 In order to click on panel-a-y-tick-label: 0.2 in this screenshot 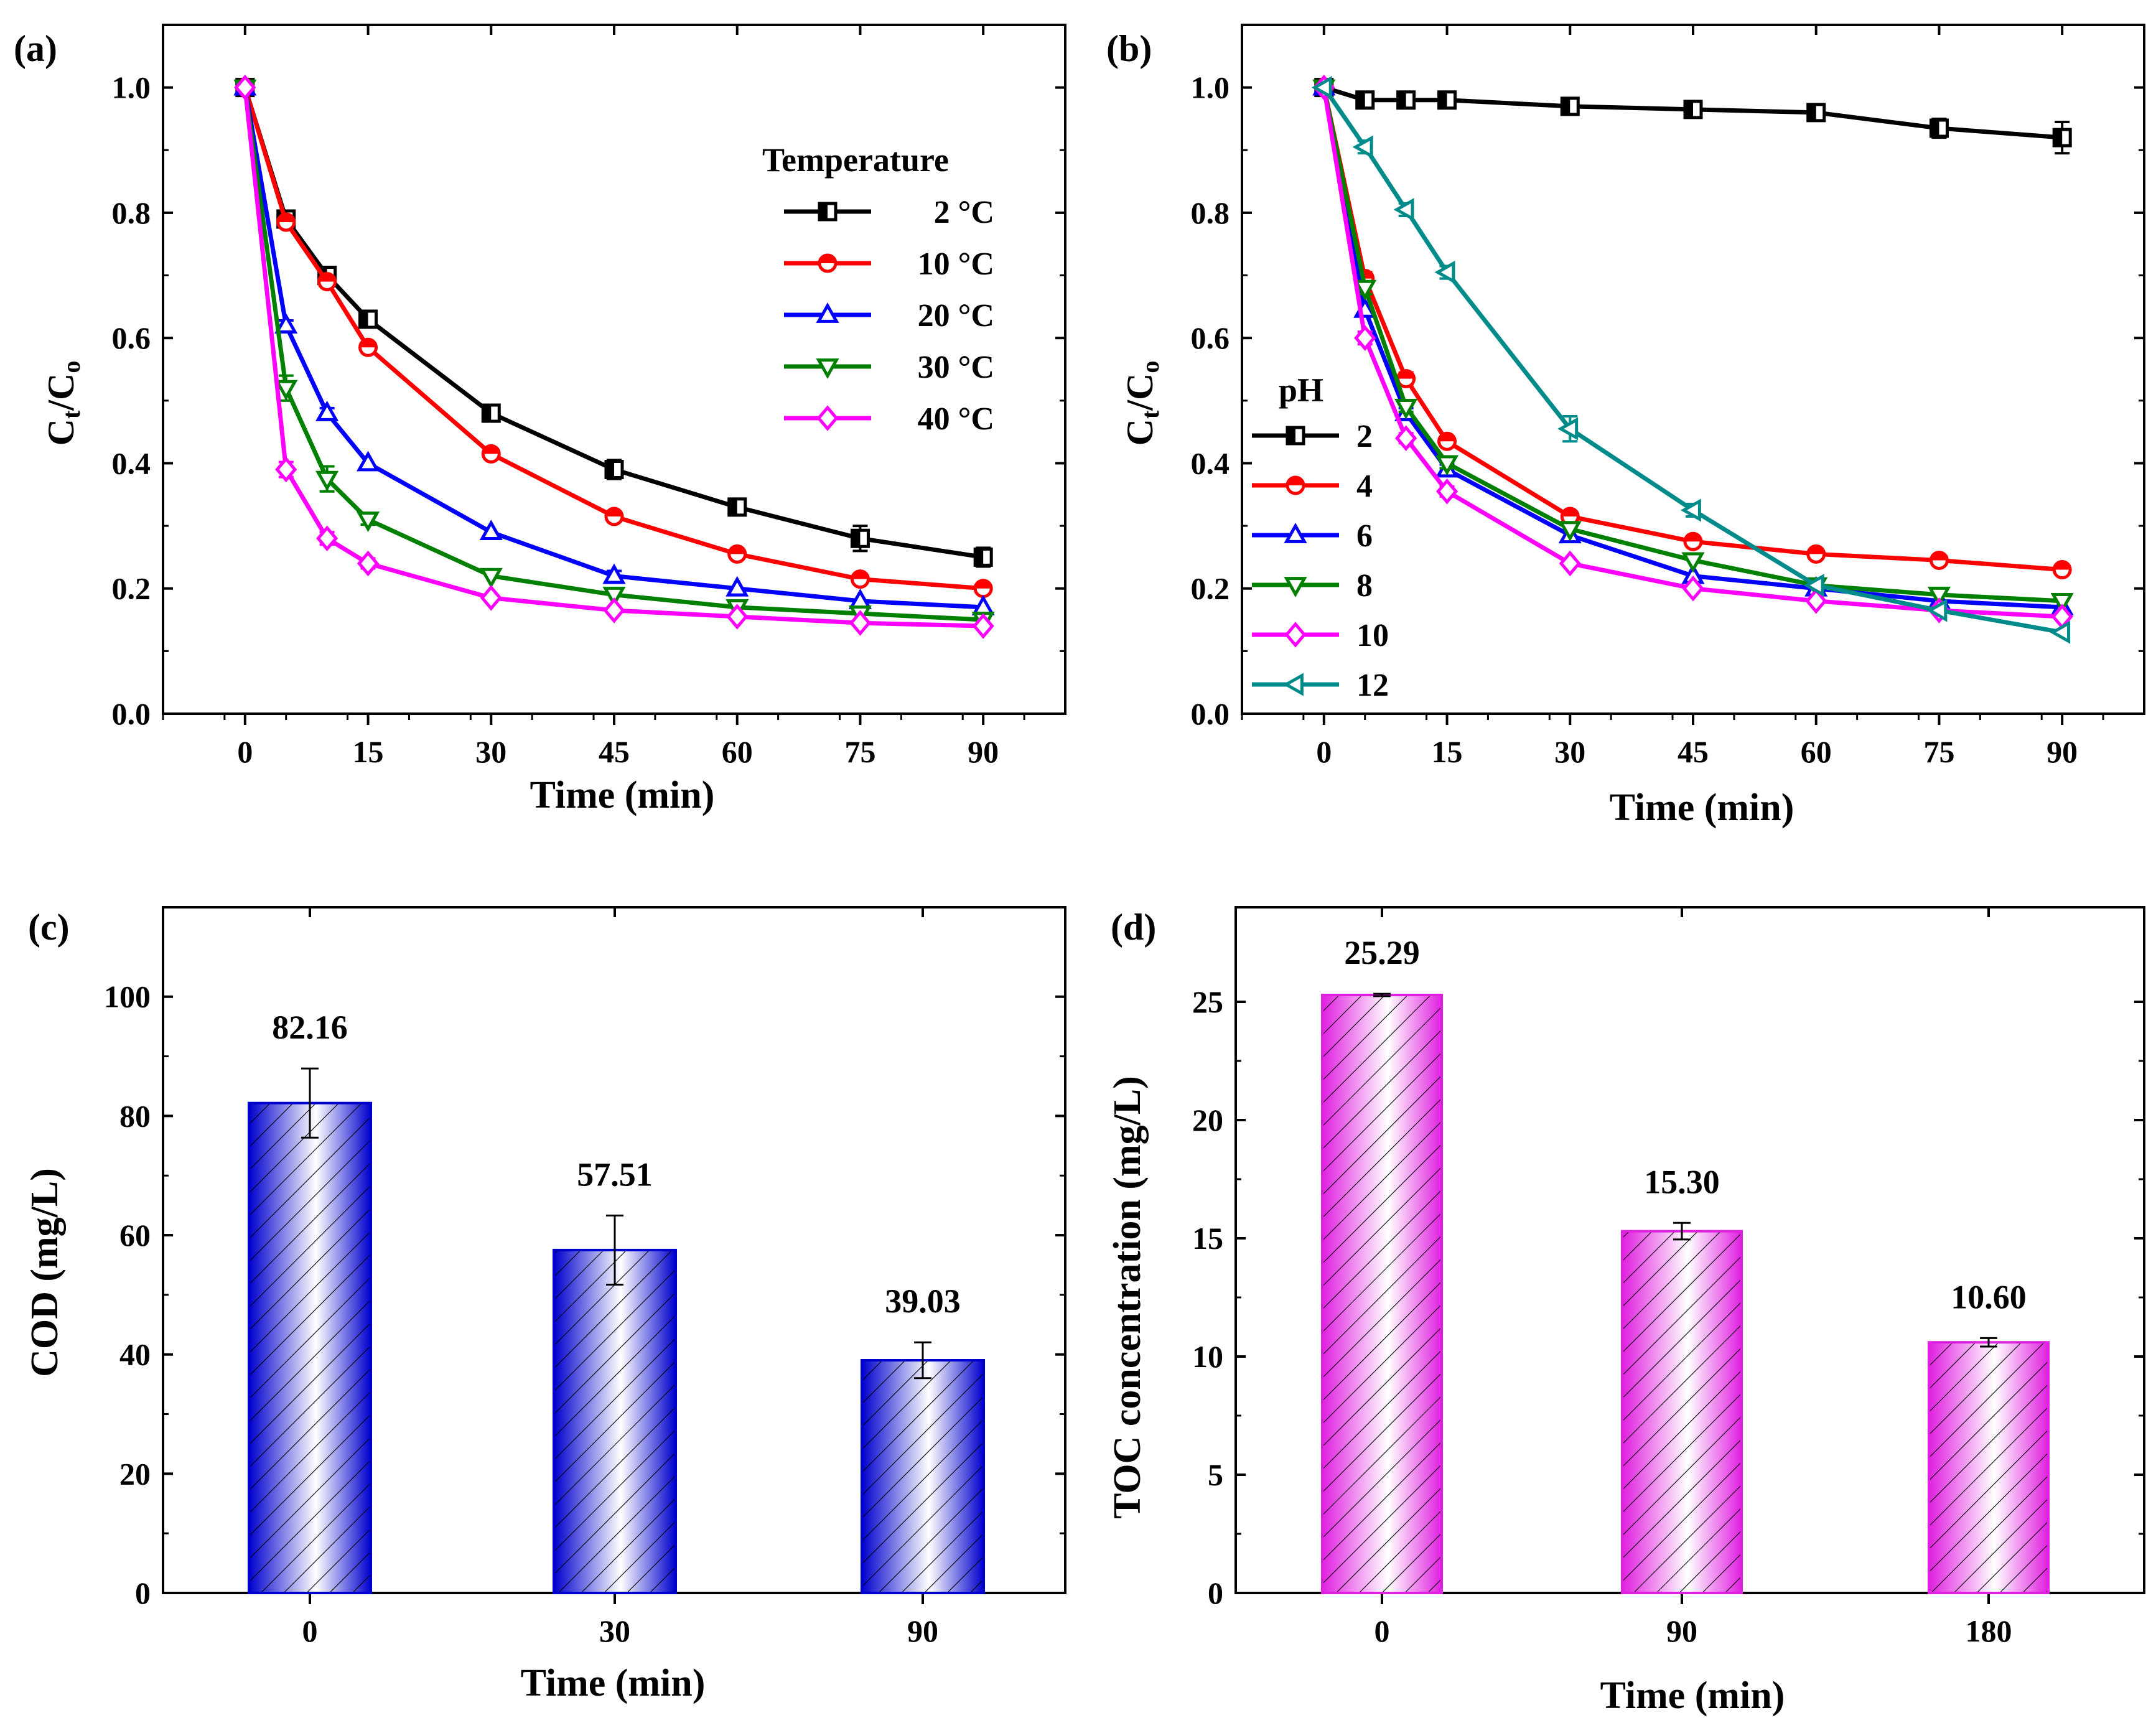, I will do `click(131, 588)`.